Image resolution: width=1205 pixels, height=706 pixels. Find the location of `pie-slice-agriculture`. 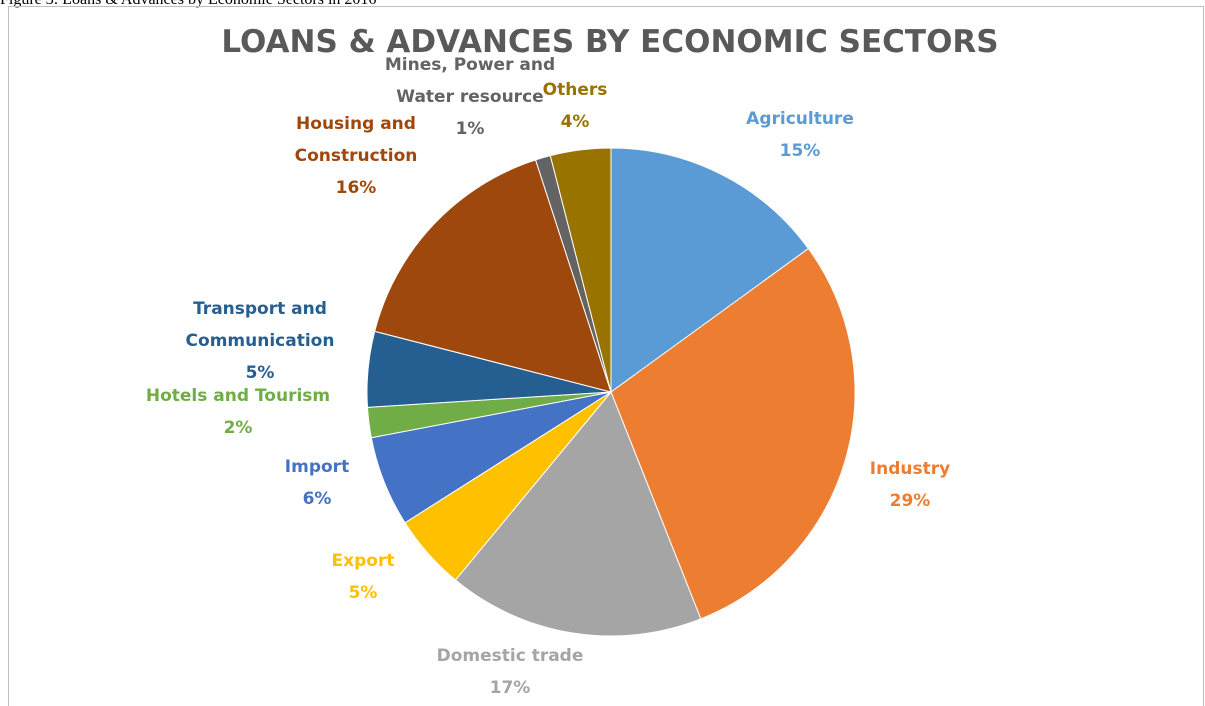

pie-slice-agriculture is located at coordinates (710, 270).